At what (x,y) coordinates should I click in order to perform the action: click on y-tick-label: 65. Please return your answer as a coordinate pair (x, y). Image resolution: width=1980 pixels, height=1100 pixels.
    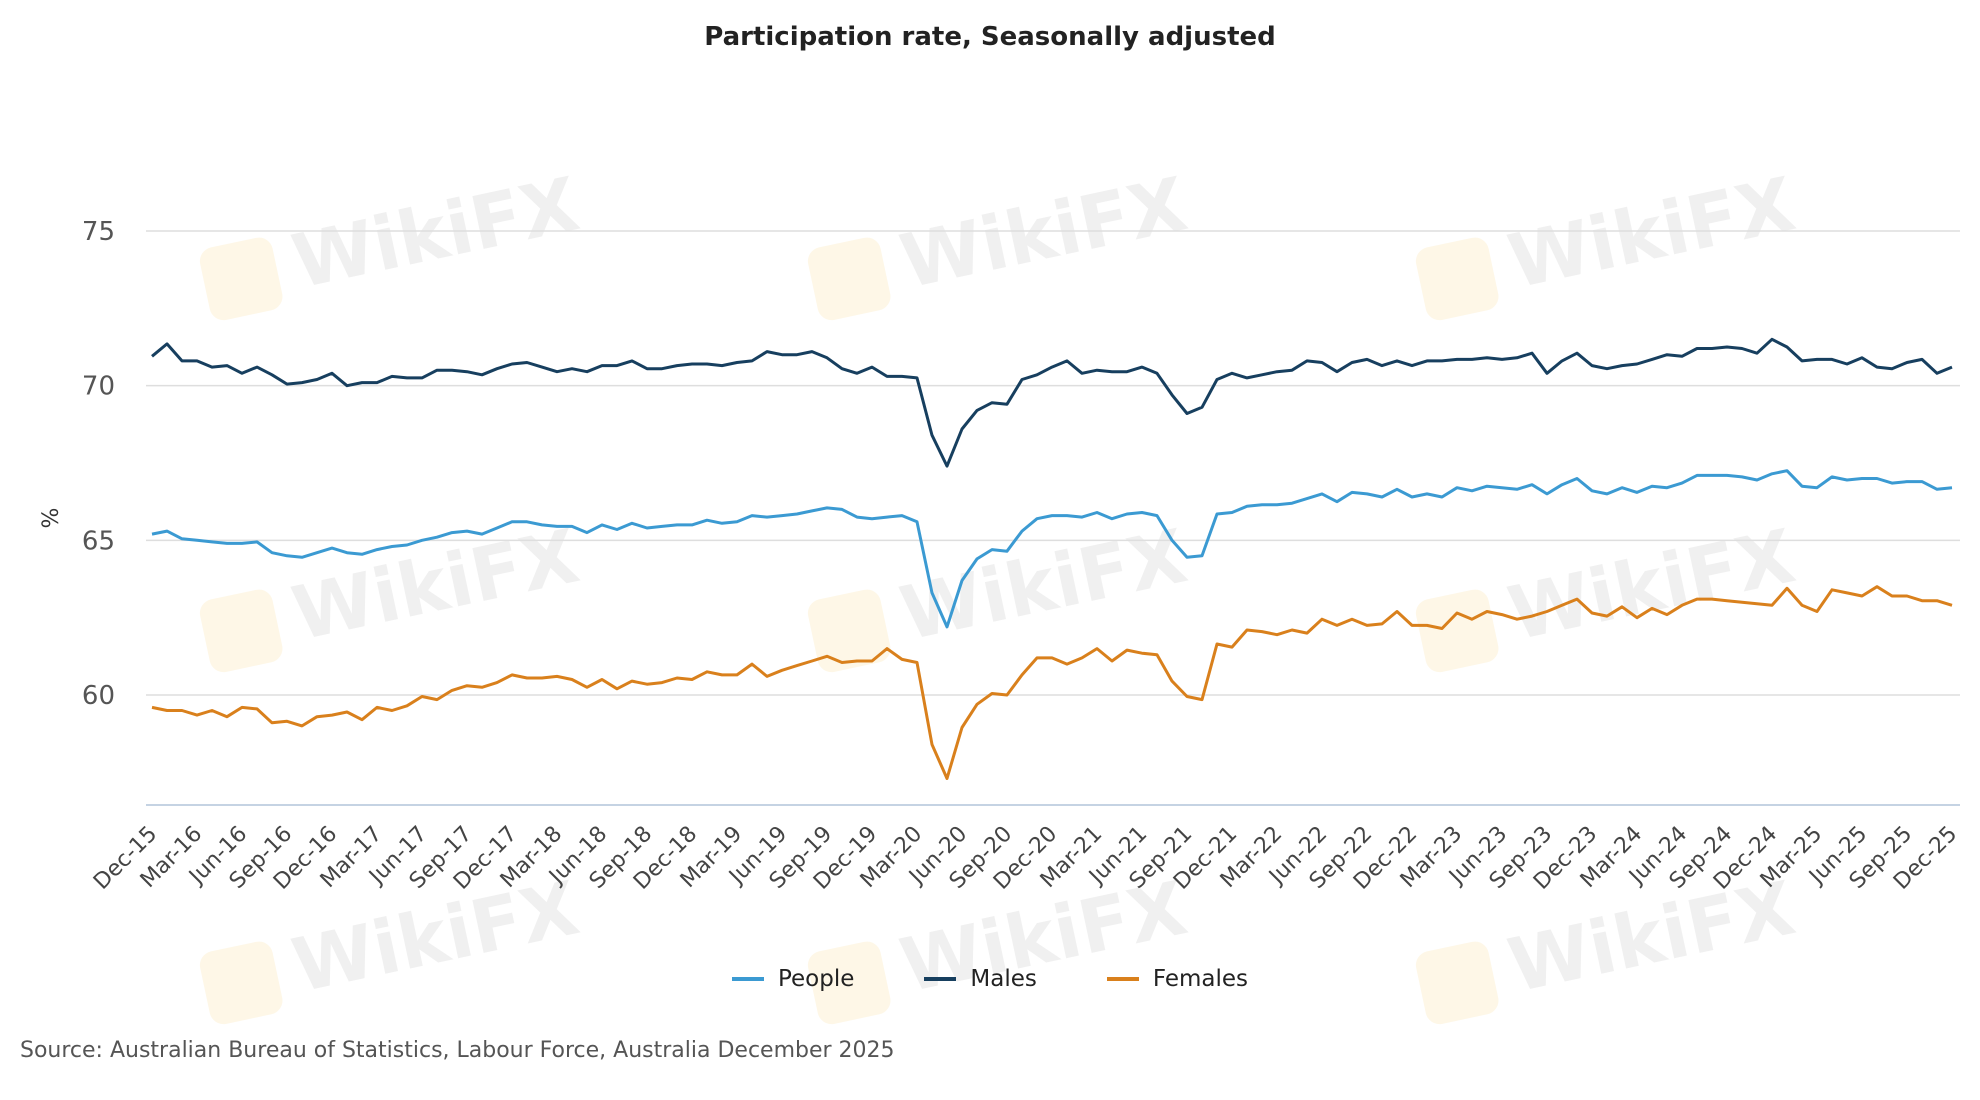
    Looking at the image, I should click on (98, 541).